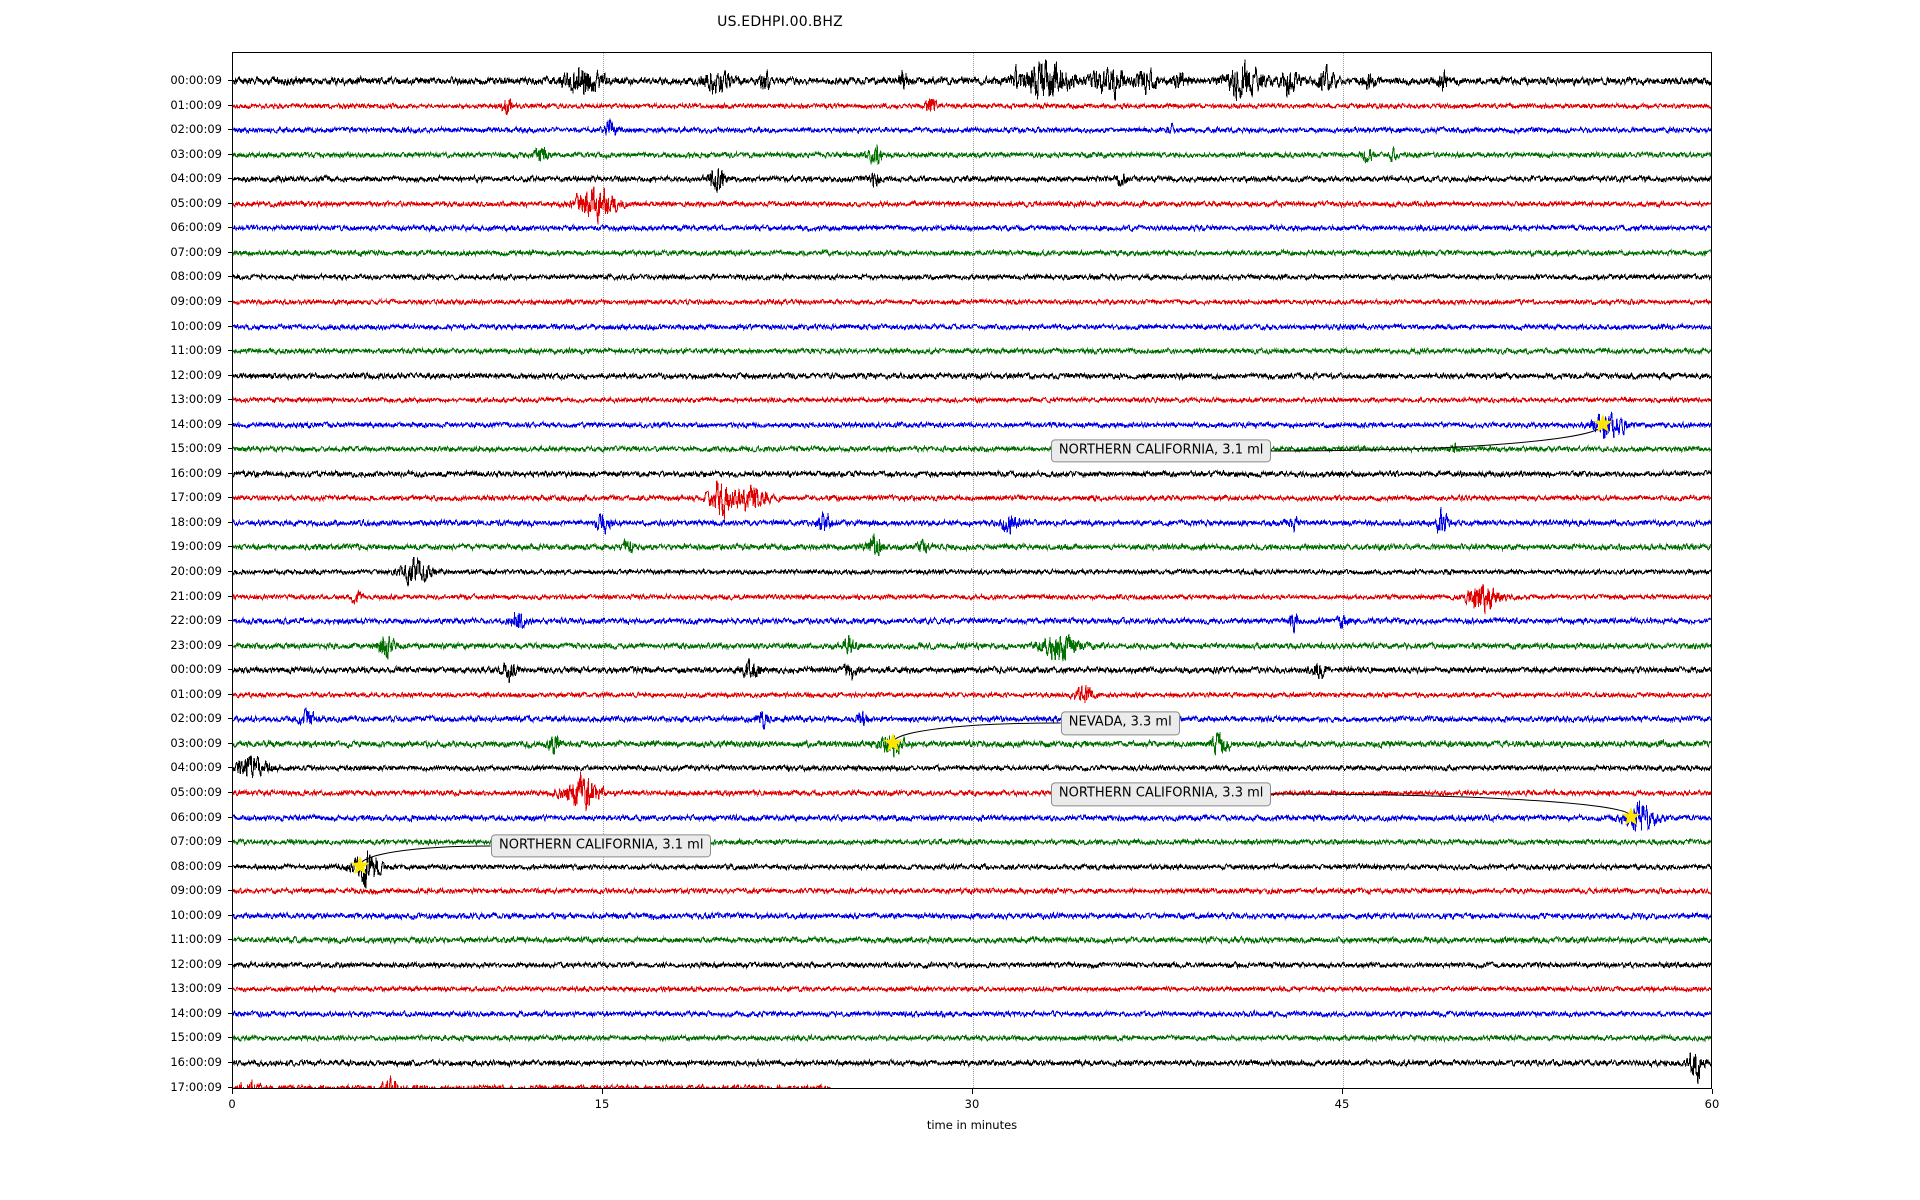 Image resolution: width=1920 pixels, height=1200 pixels. I want to click on y-axis-tick-label: 20:00:09, so click(196, 571).